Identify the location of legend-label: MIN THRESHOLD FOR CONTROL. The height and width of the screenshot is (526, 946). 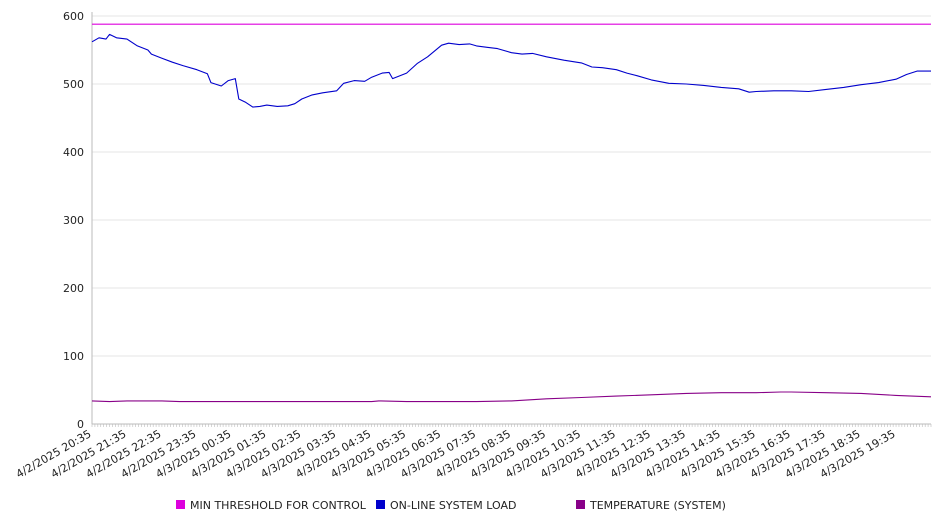
(278, 505).